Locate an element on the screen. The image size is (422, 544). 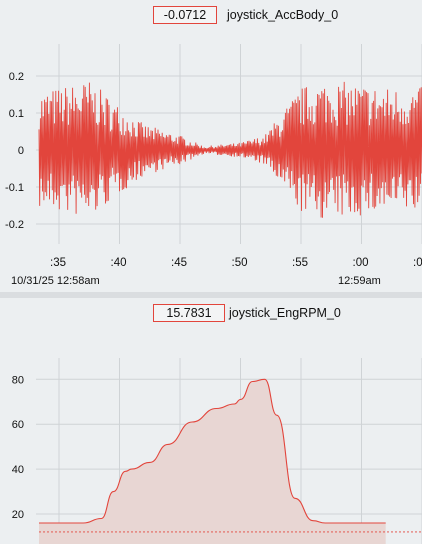
acc-body-y-tick: 0.1 is located at coordinates (16, 114).